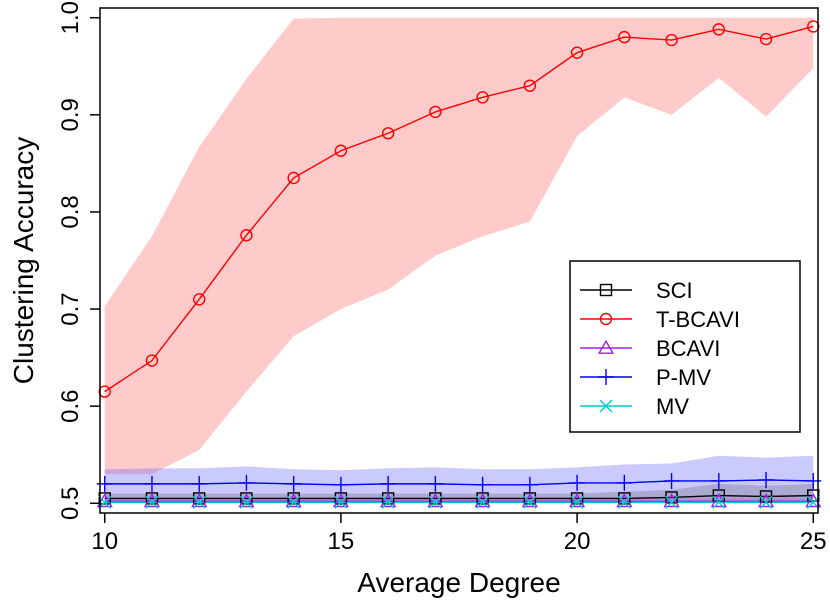 The width and height of the screenshot is (830, 609). Describe the element at coordinates (458, 582) in the screenshot. I see `x-axis-label: Average Degree` at that location.